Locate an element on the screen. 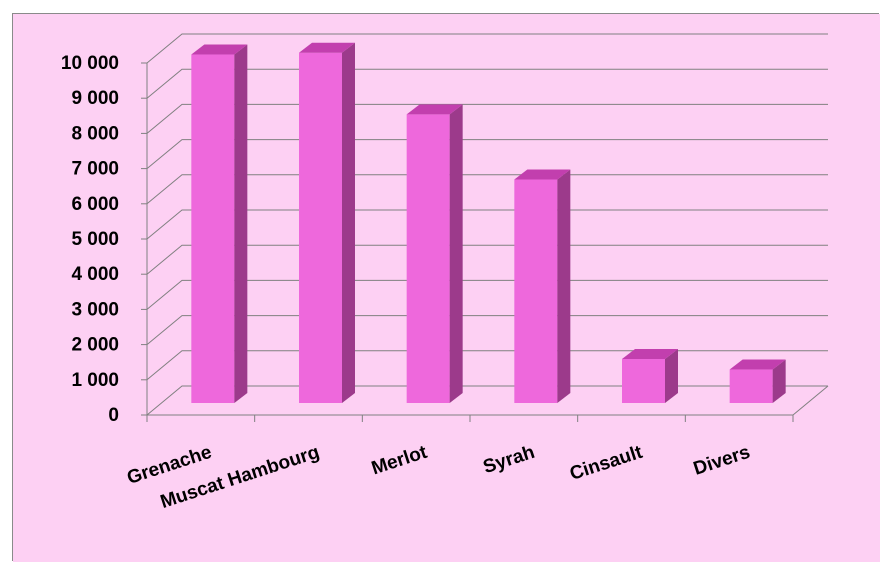 The height and width of the screenshot is (565, 885). y-tick-label: 7 000 is located at coordinates (95, 169).